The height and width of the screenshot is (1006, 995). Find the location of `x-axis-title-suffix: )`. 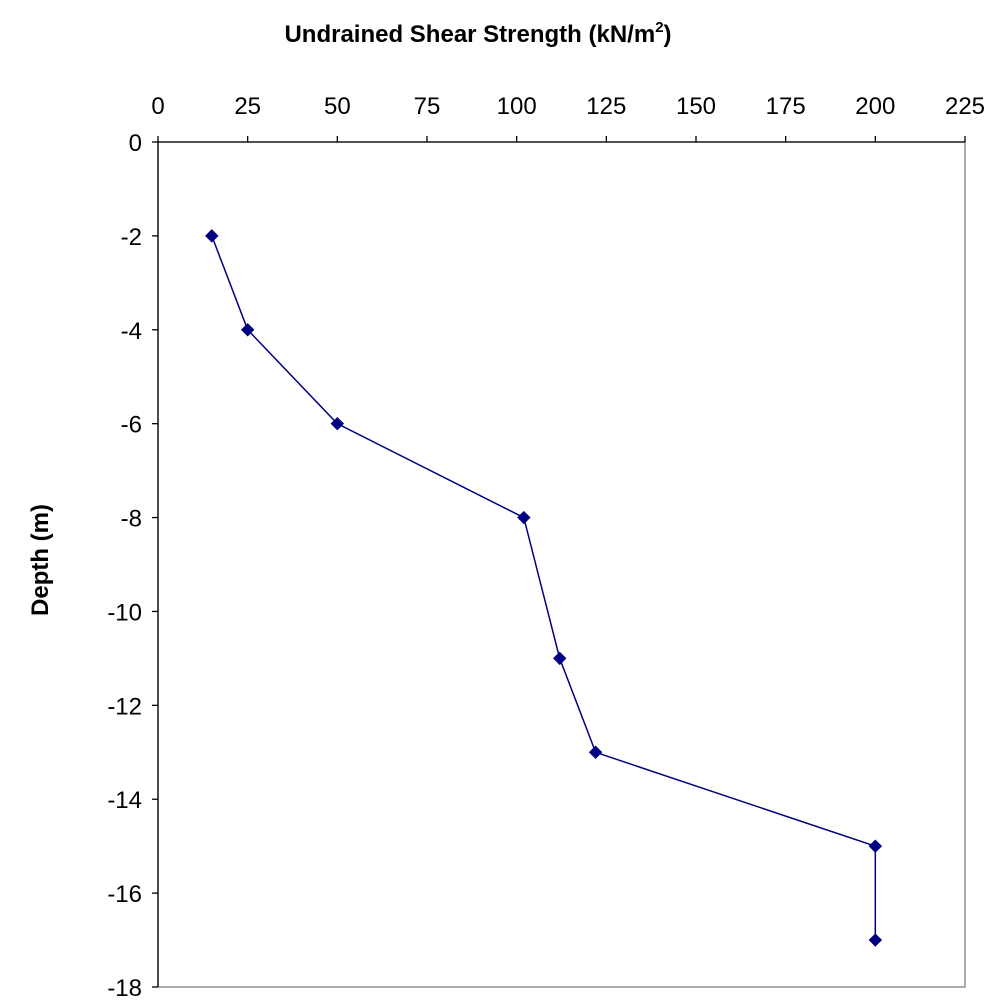

x-axis-title-suffix: ) is located at coordinates (668, 34).